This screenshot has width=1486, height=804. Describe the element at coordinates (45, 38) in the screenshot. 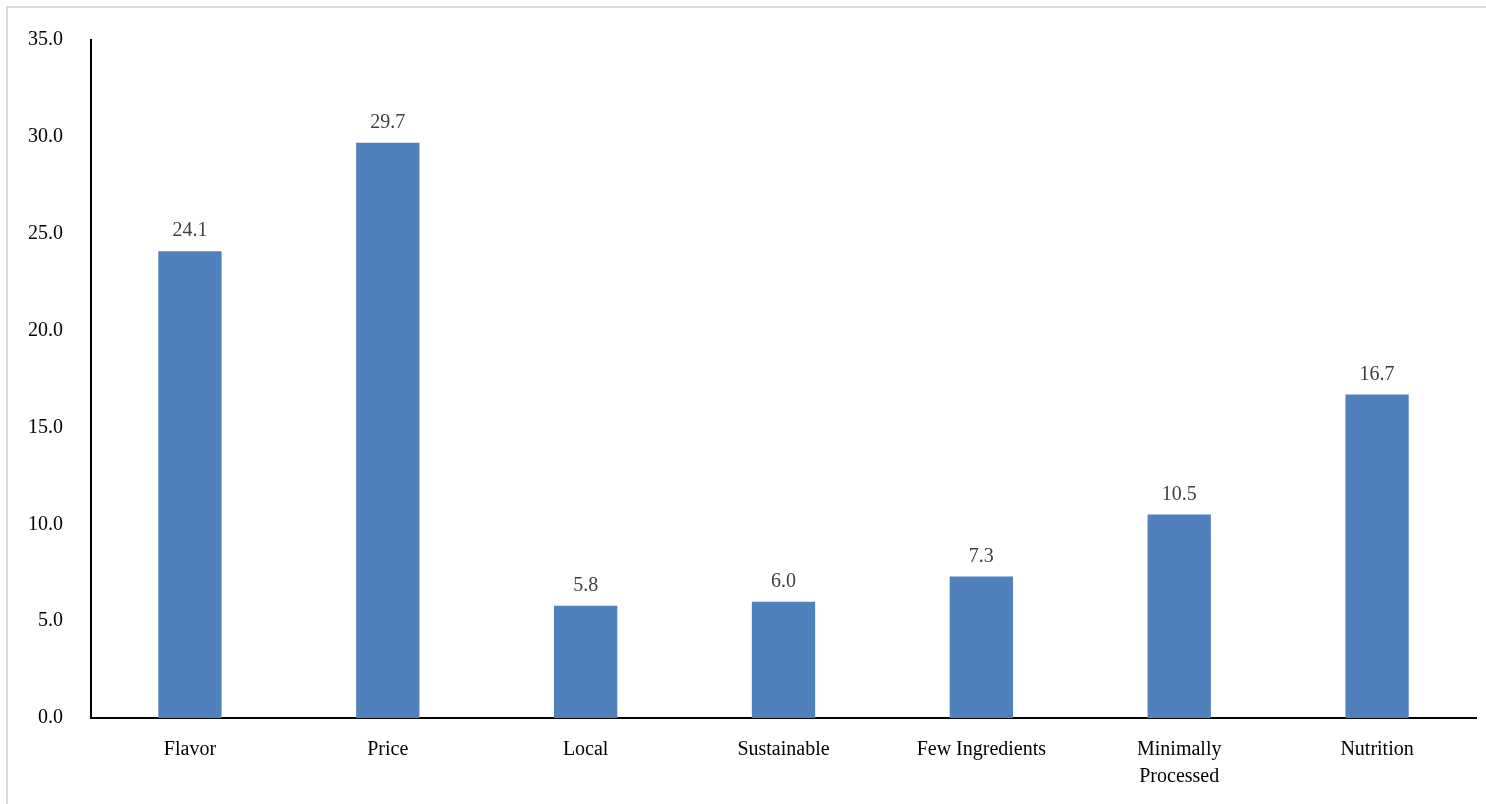

I see `y-tick-label: 35.0` at that location.